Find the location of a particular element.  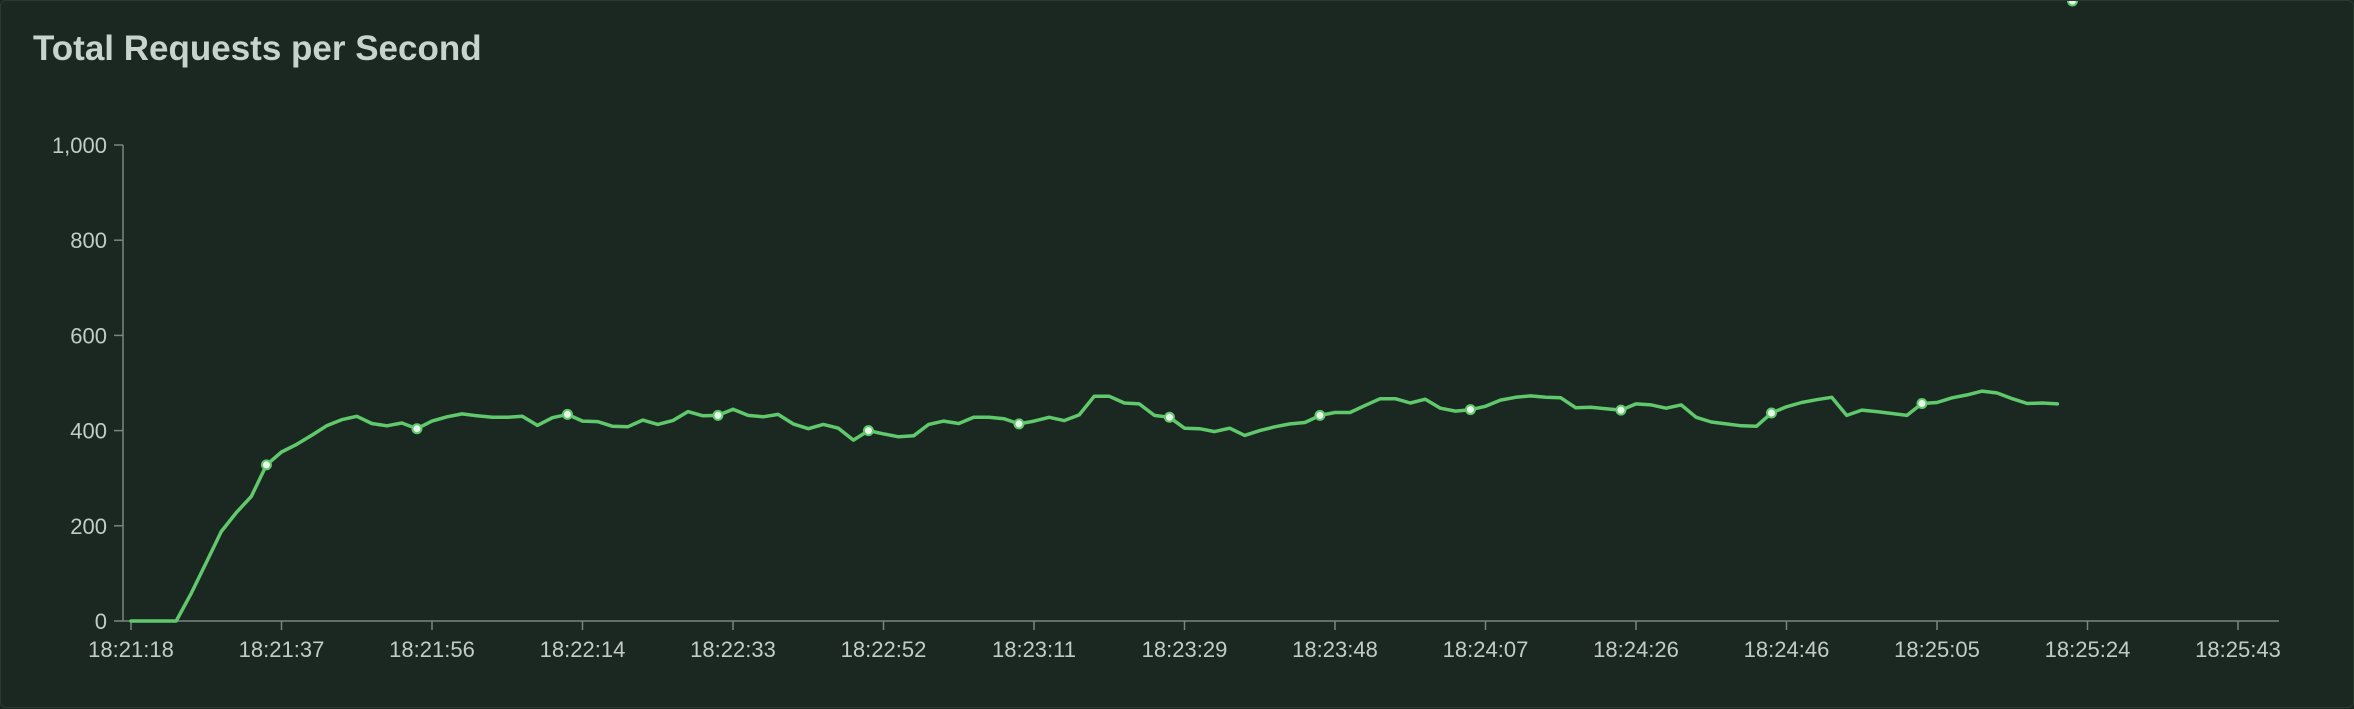

y-tick-label: 0 is located at coordinates (101, 621).